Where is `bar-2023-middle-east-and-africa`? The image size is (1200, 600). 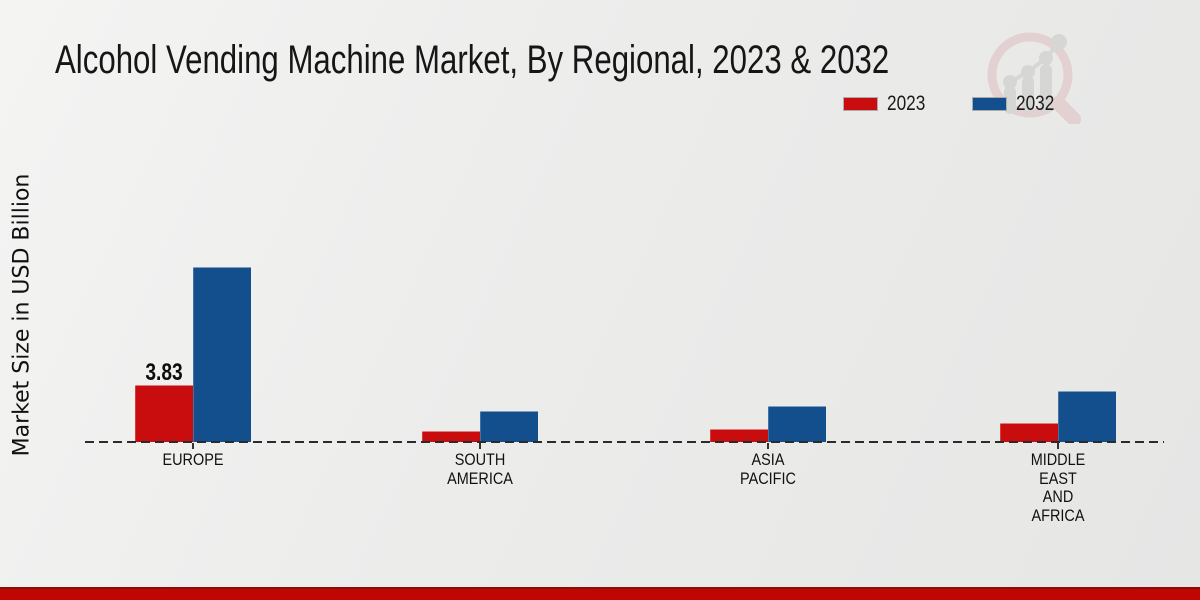
bar-2023-middle-east-and-africa is located at coordinates (1029, 432).